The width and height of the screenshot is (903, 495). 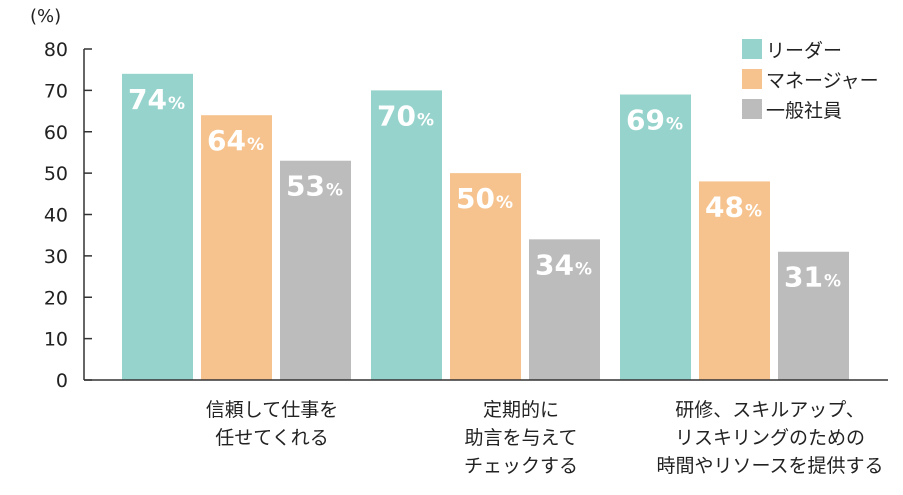 What do you see at coordinates (56, 91) in the screenshot?
I see `y-tick-label: 70` at bounding box center [56, 91].